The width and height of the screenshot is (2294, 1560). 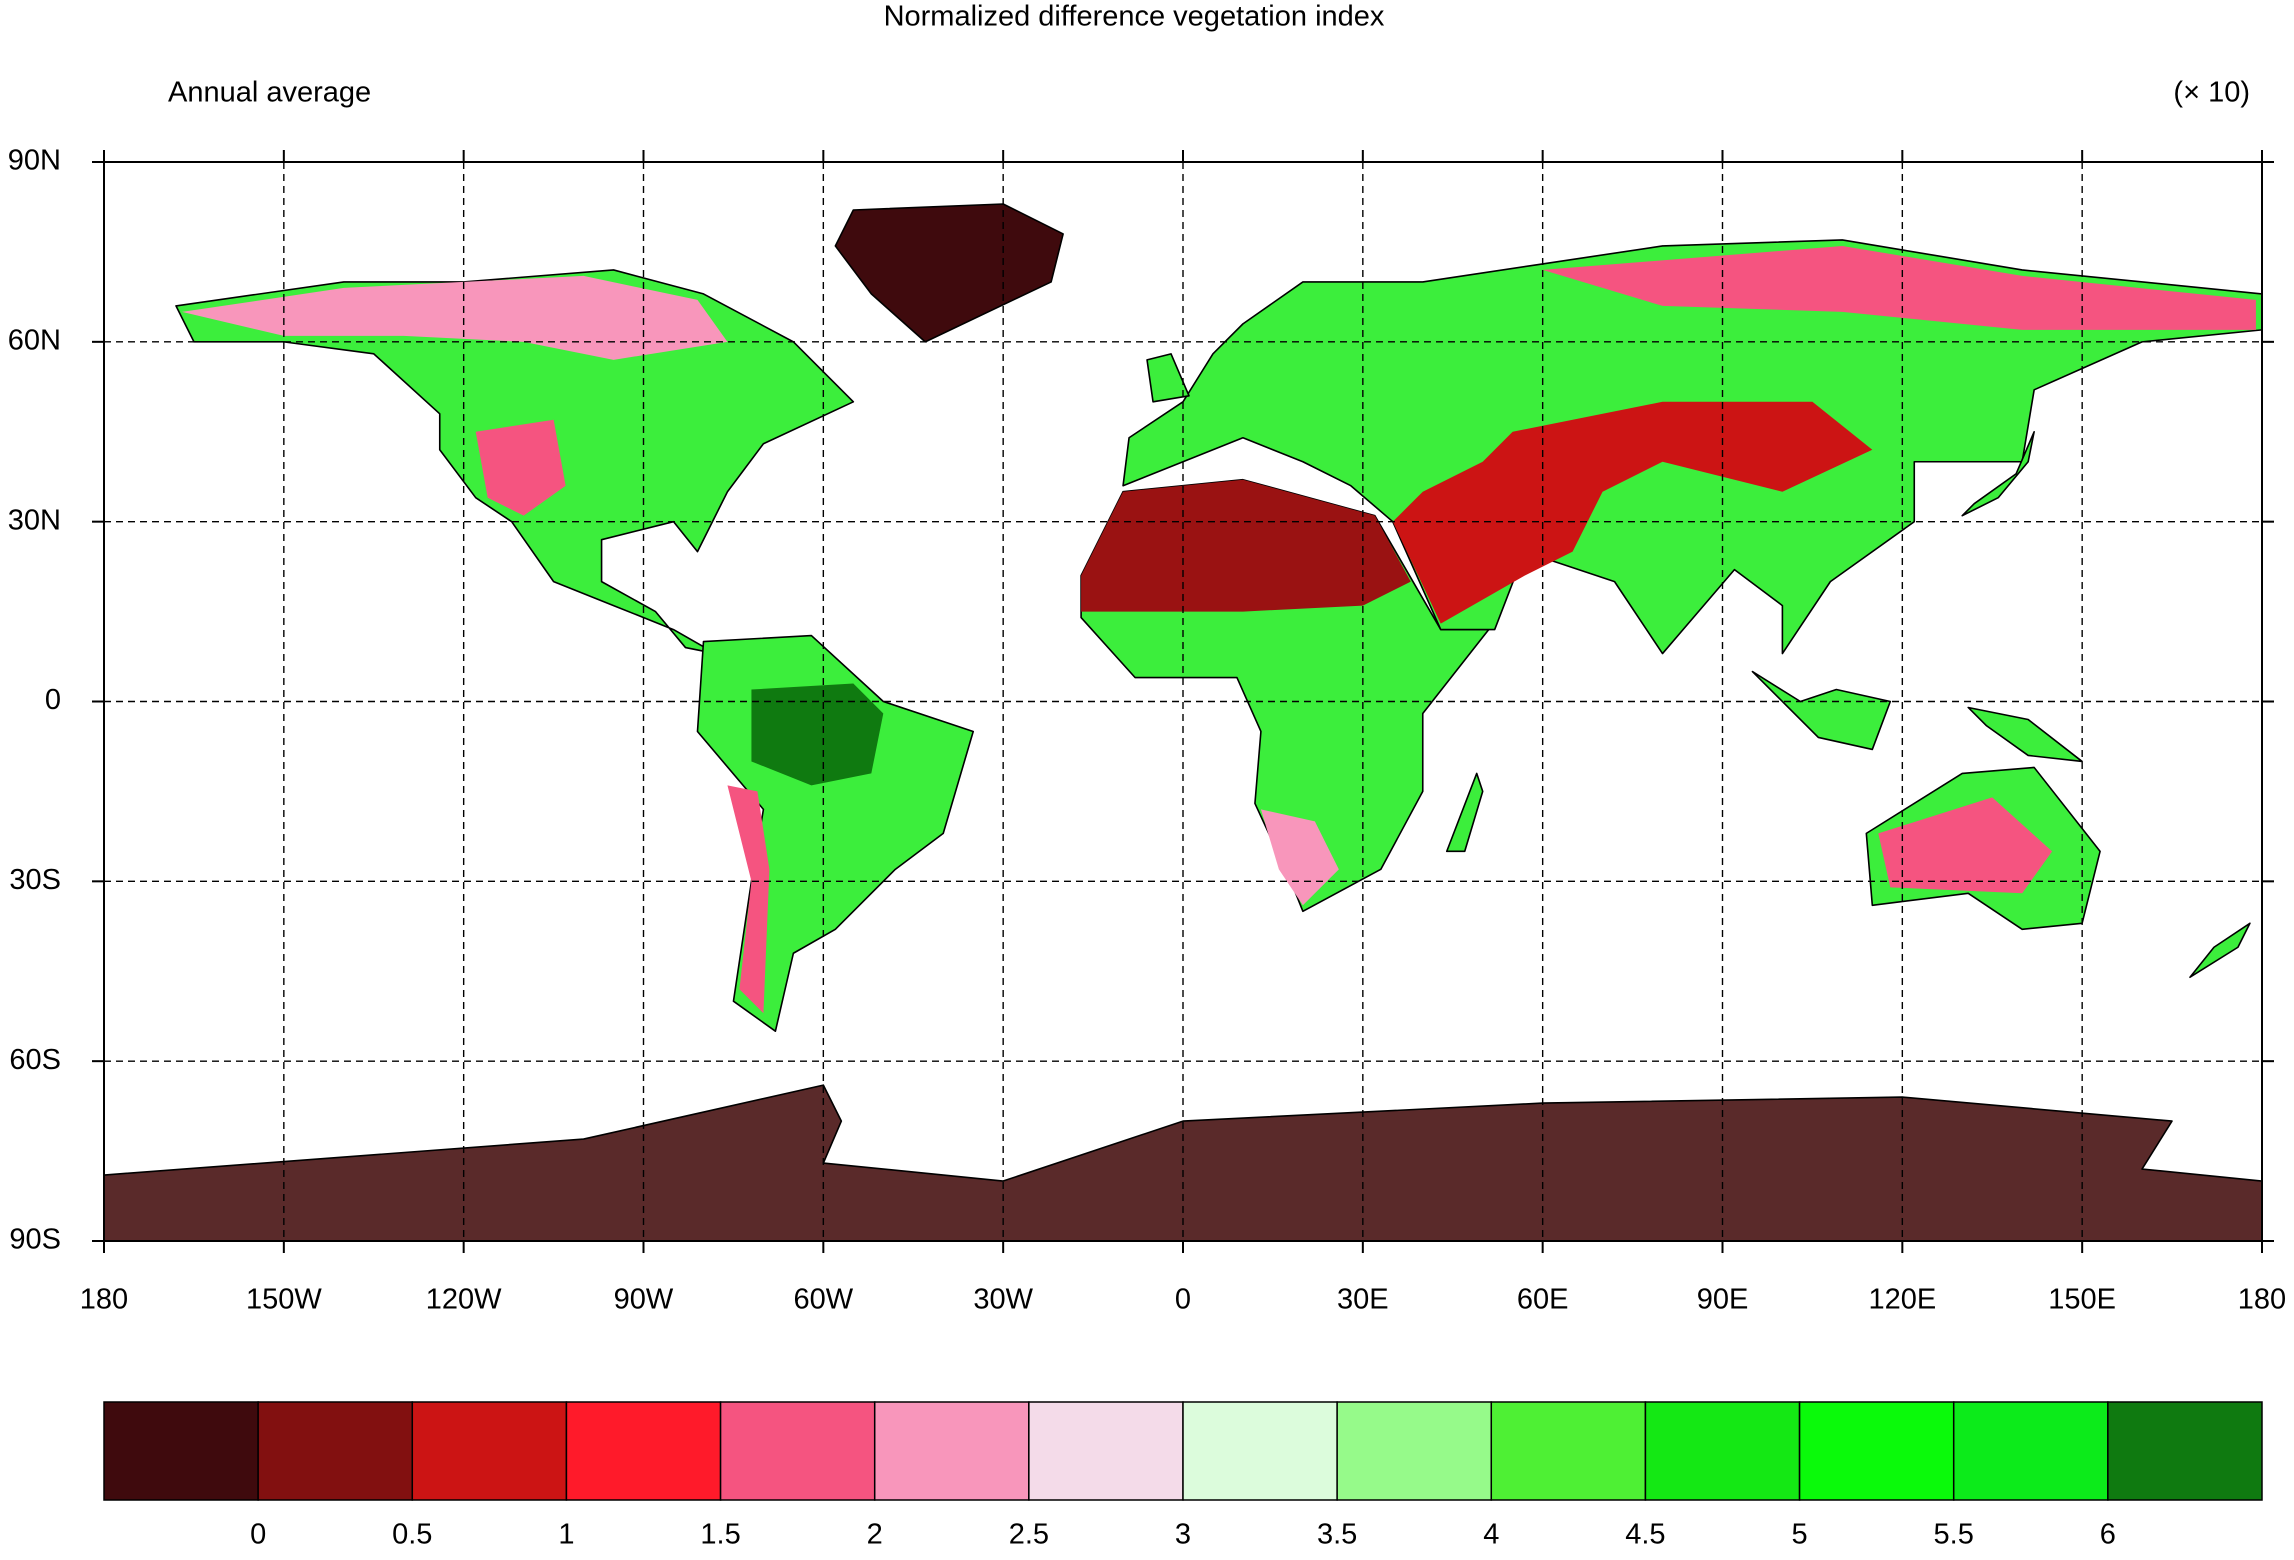 I want to click on y-tick-label: 60N, so click(x=34, y=340).